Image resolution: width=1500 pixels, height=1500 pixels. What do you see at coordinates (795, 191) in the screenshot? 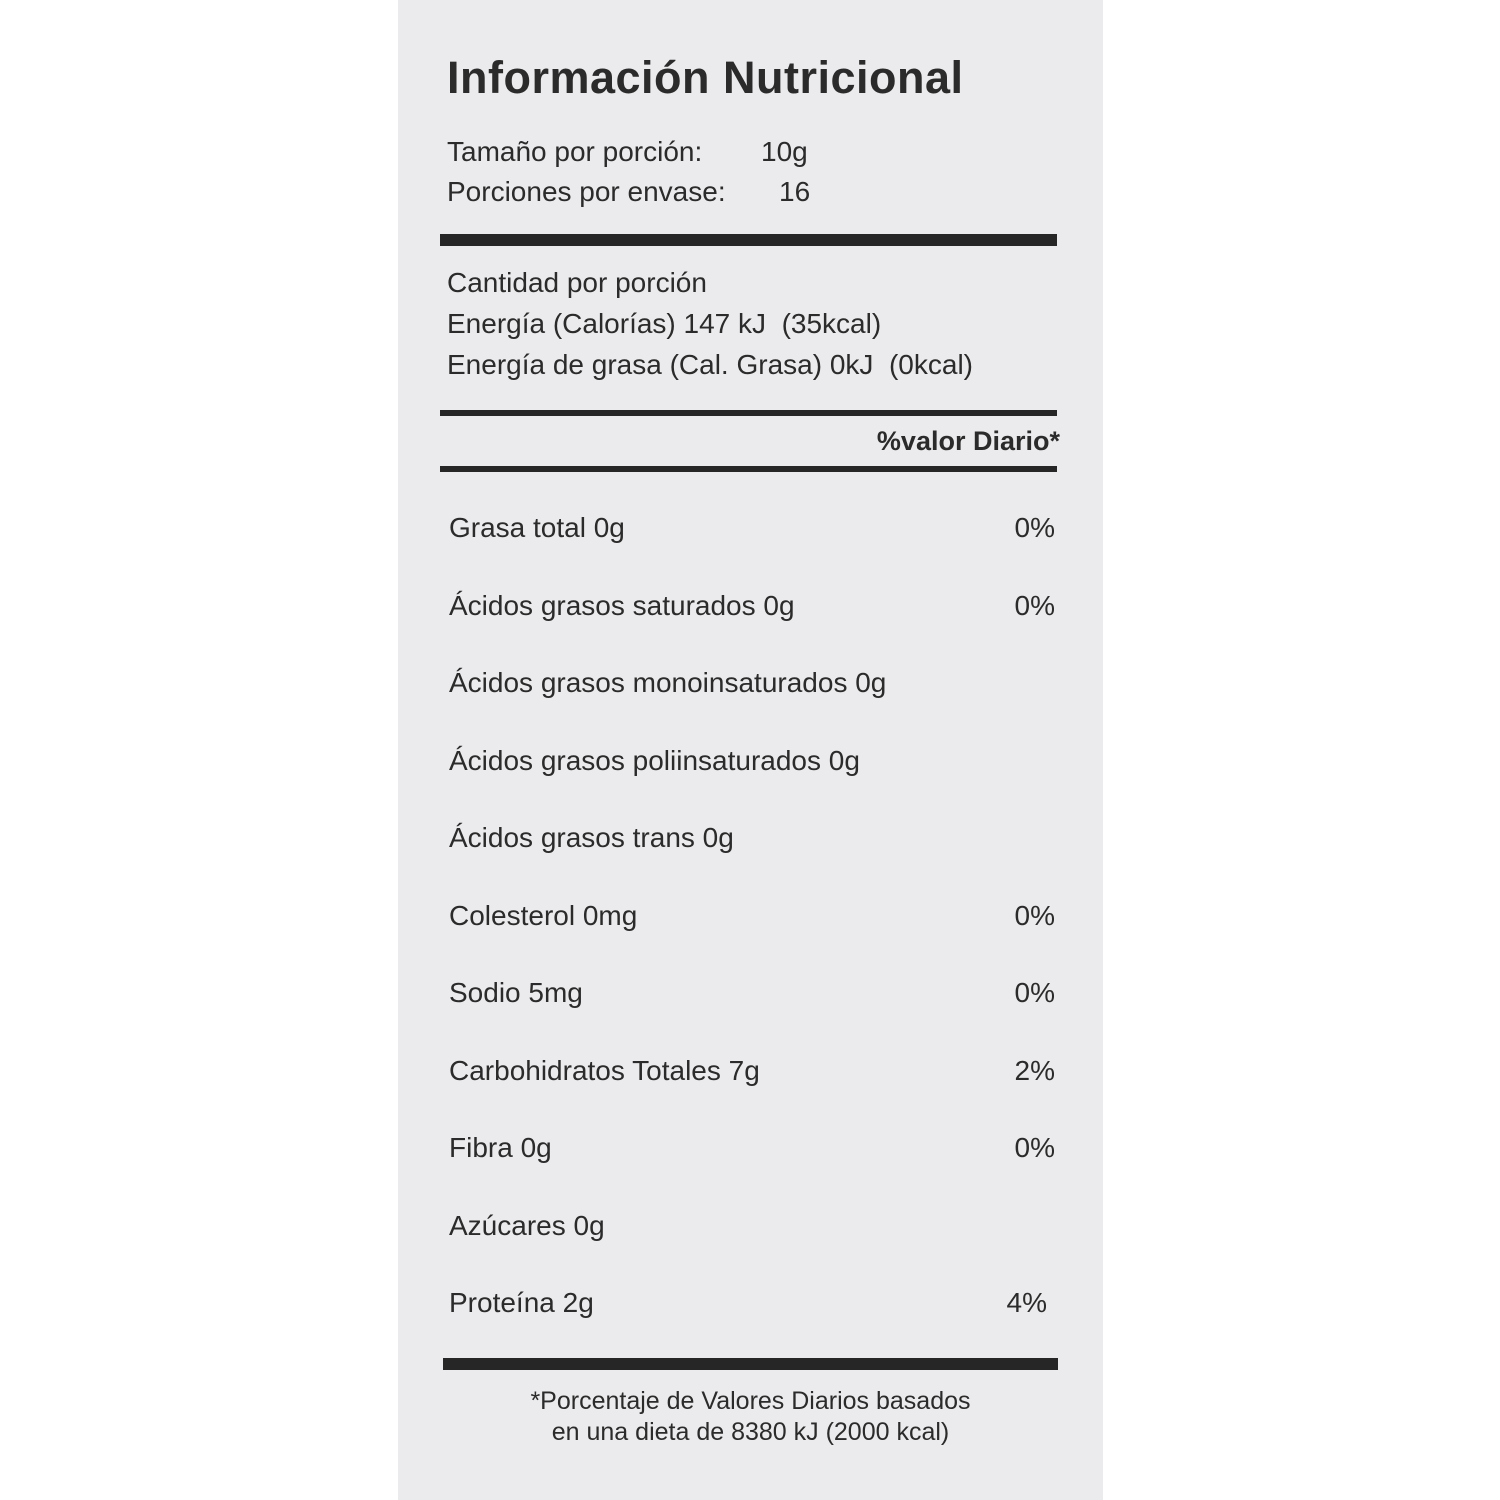
I see `servings-per-container-value: 16` at bounding box center [795, 191].